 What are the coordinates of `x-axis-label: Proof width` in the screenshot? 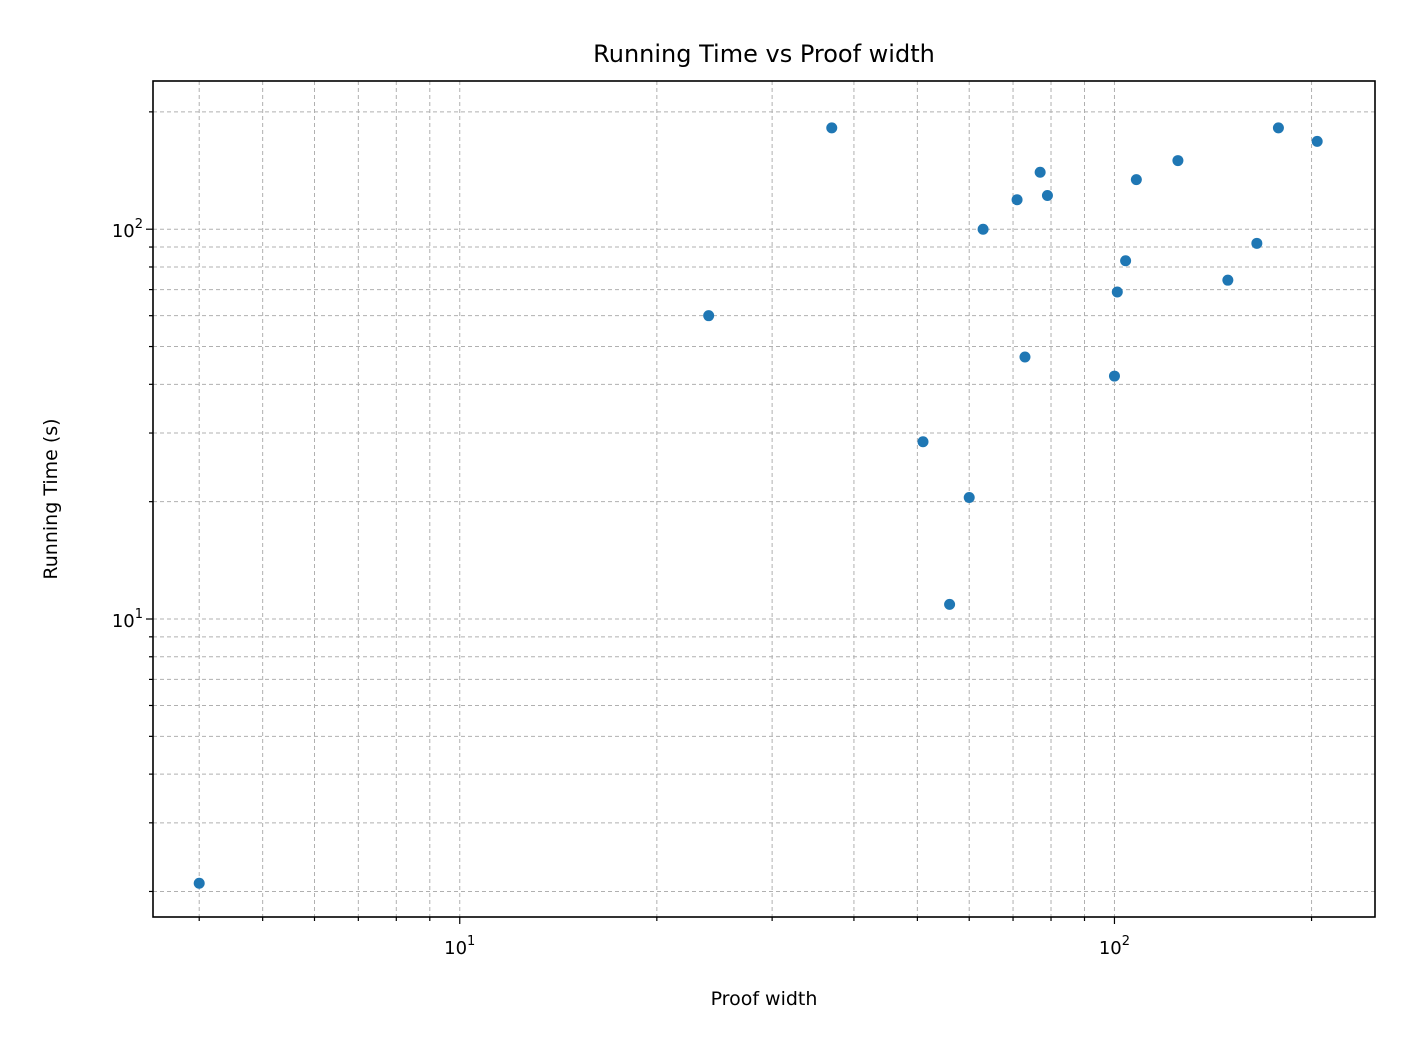 It's located at (764, 999).